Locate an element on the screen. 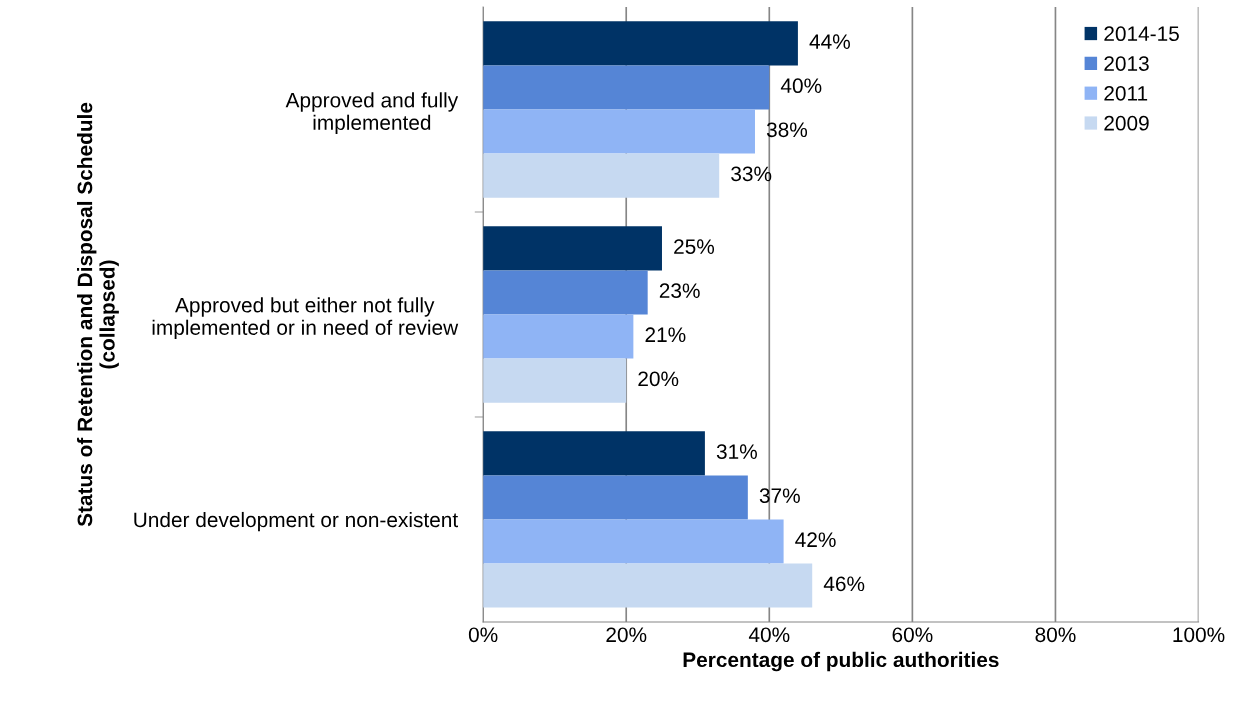 Image resolution: width=1242 pixels, height=702 pixels. y-axis-title: Status of Retention and Disposal Schedule (collapsed) is located at coordinates (97, 314).